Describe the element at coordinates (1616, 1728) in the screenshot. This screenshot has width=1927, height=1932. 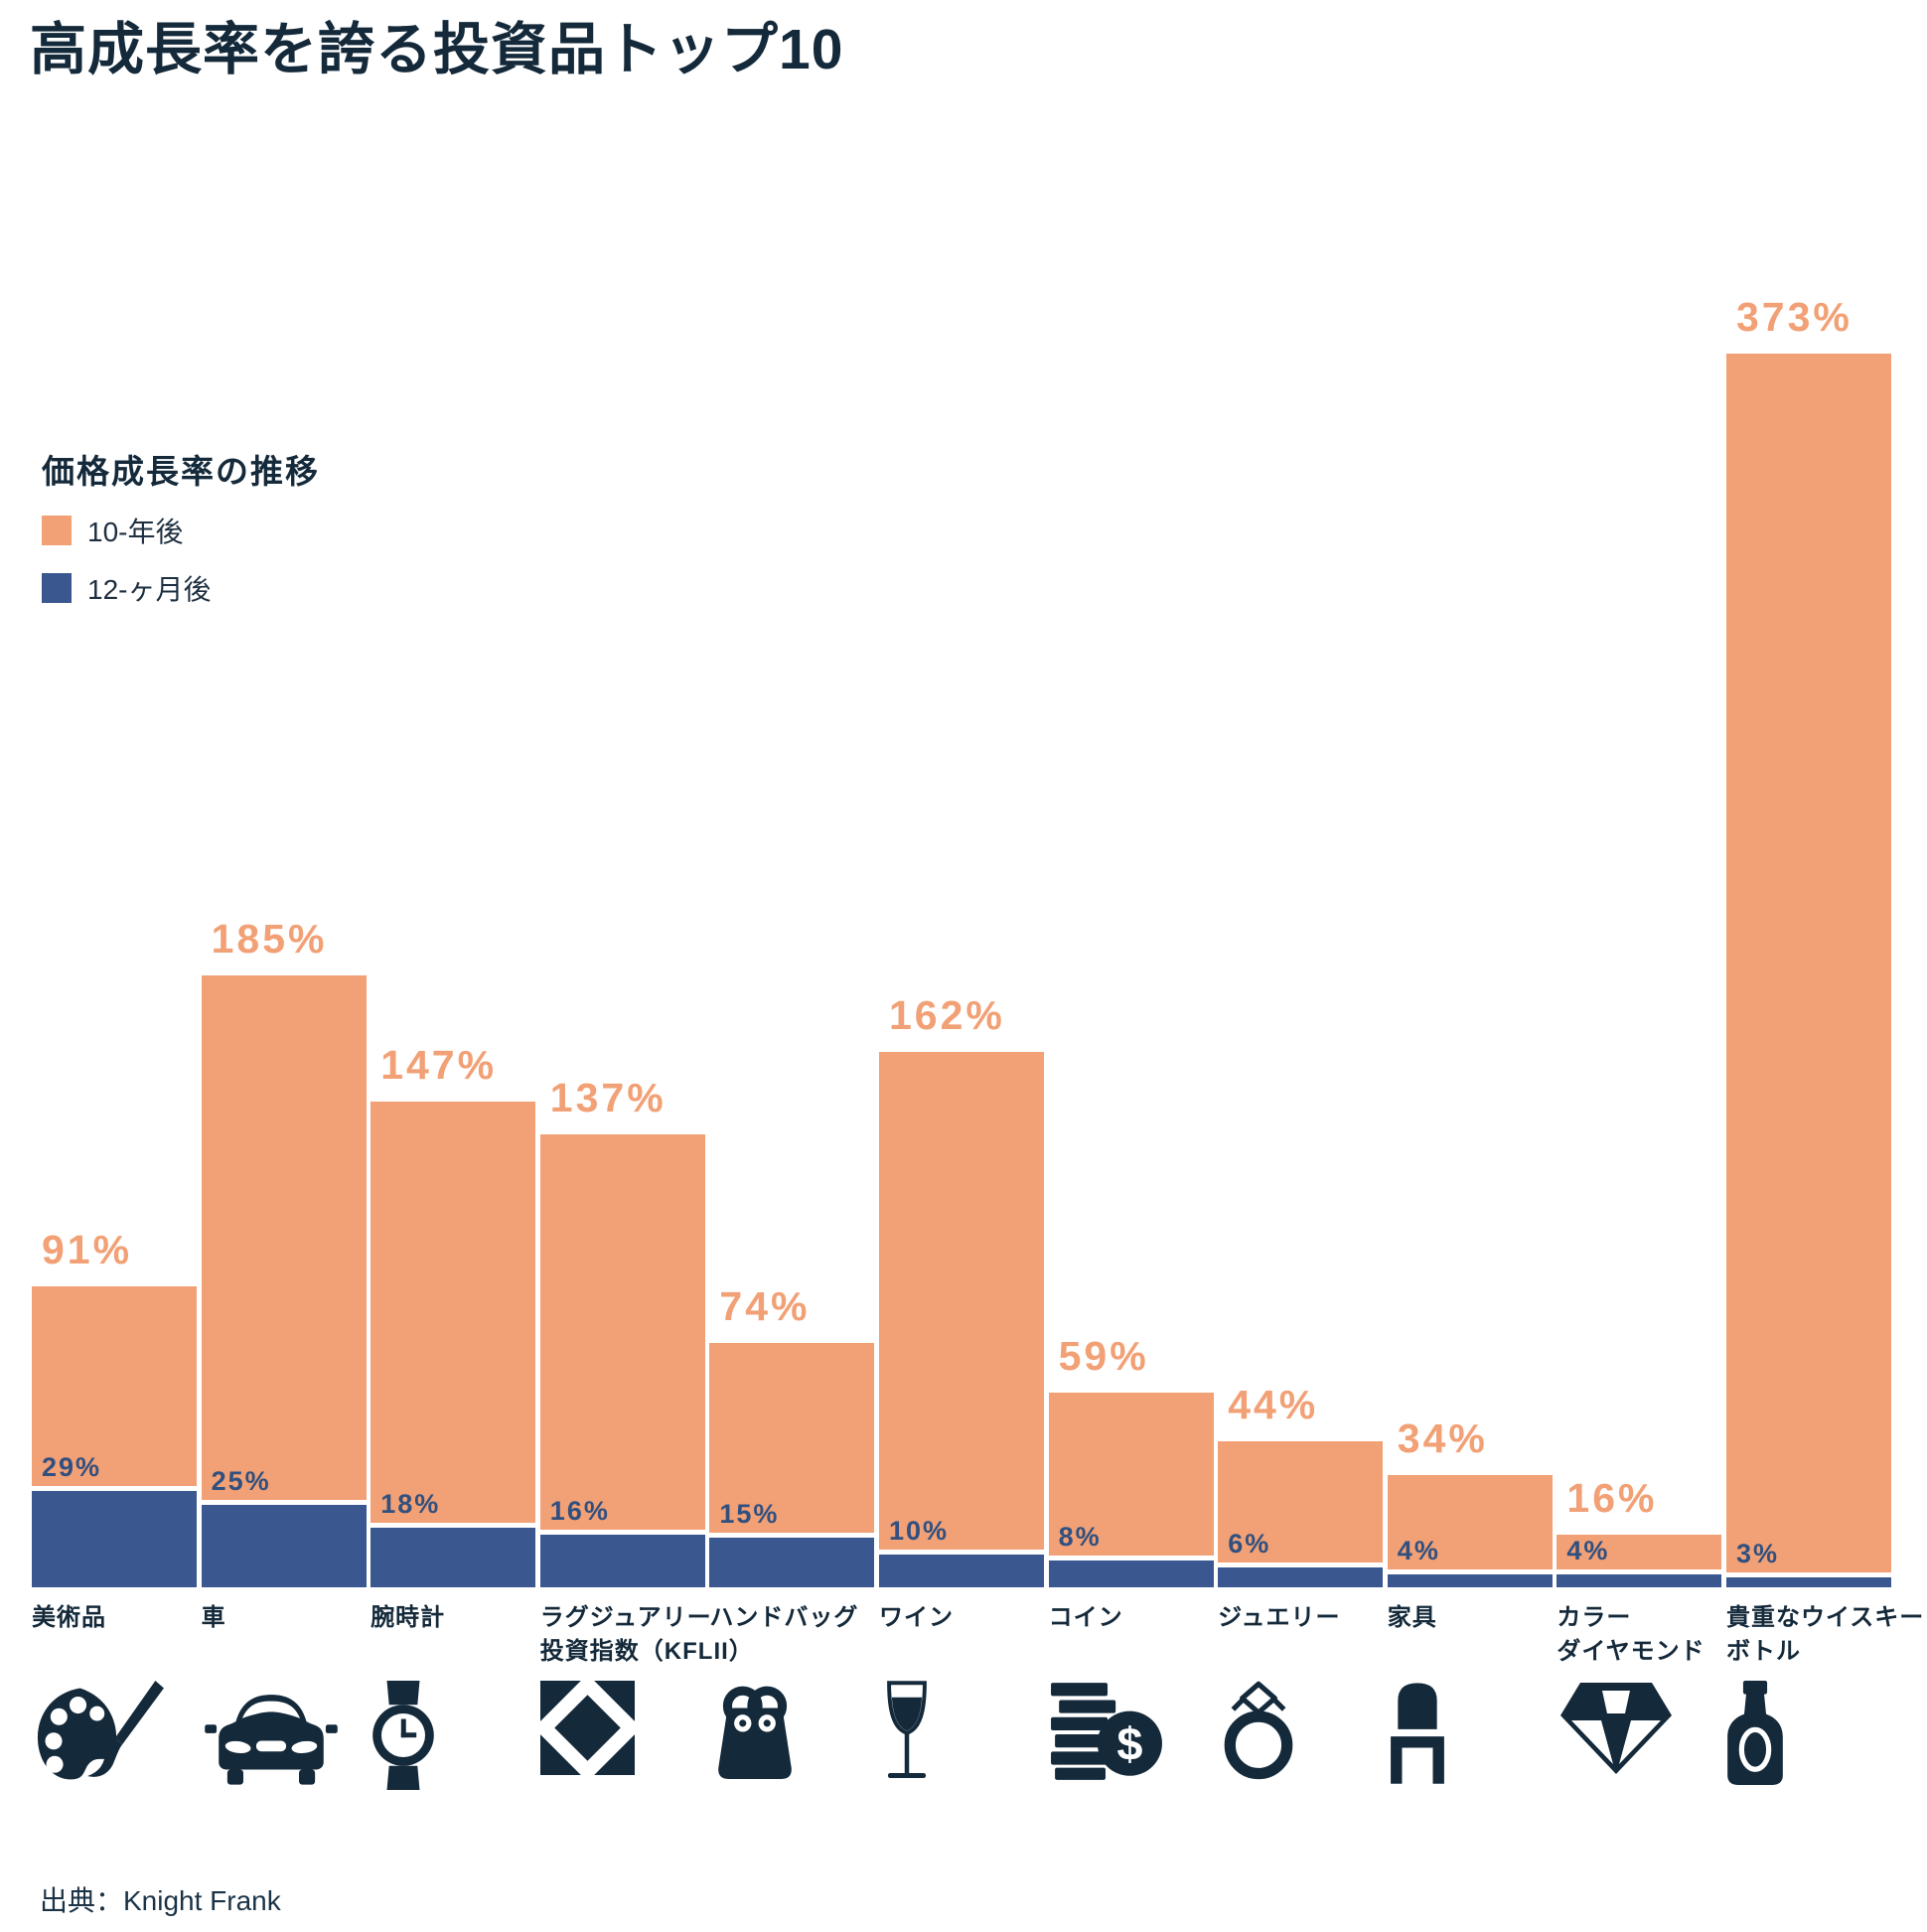
I see `diamond-icon` at that location.